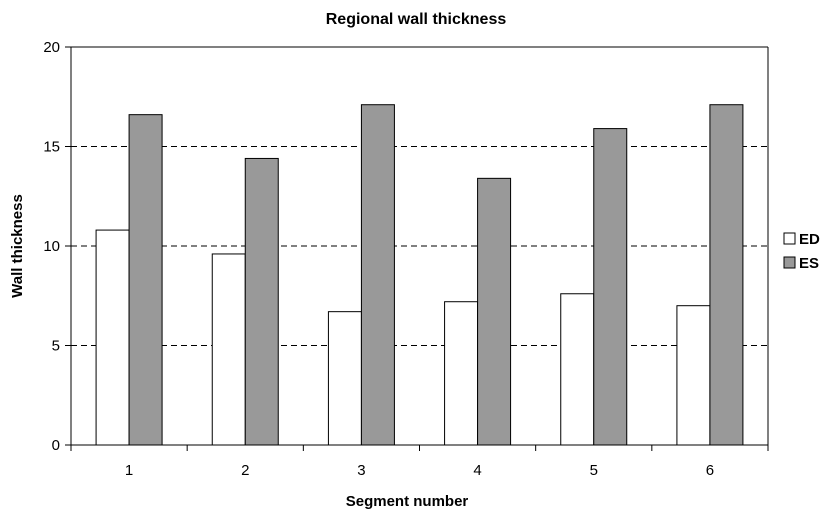  Describe the element at coordinates (594, 470) in the screenshot. I see `x-tick-label: 5` at that location.